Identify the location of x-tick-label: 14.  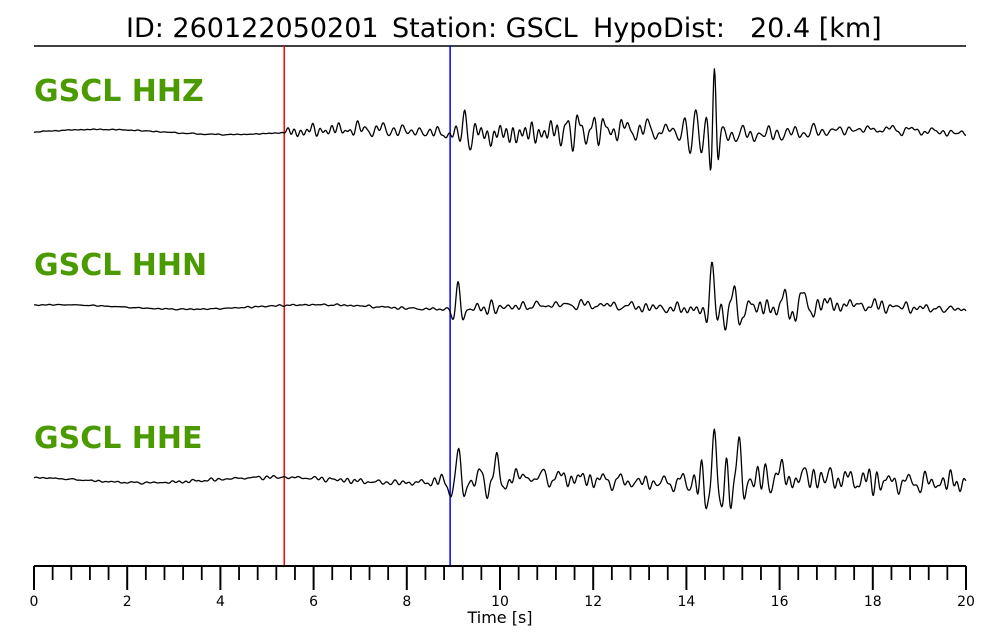
(686, 602).